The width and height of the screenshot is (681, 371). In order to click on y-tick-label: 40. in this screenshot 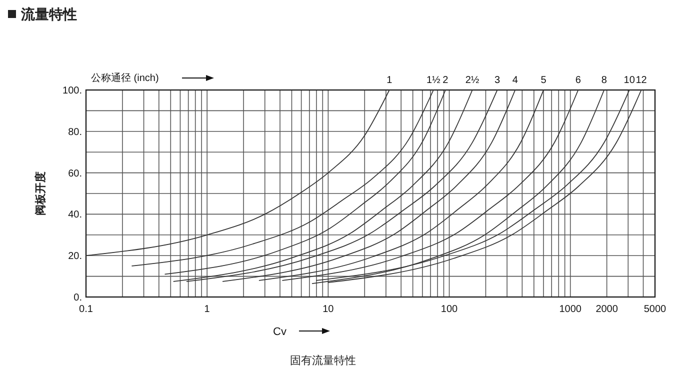, I will do `click(75, 215)`.